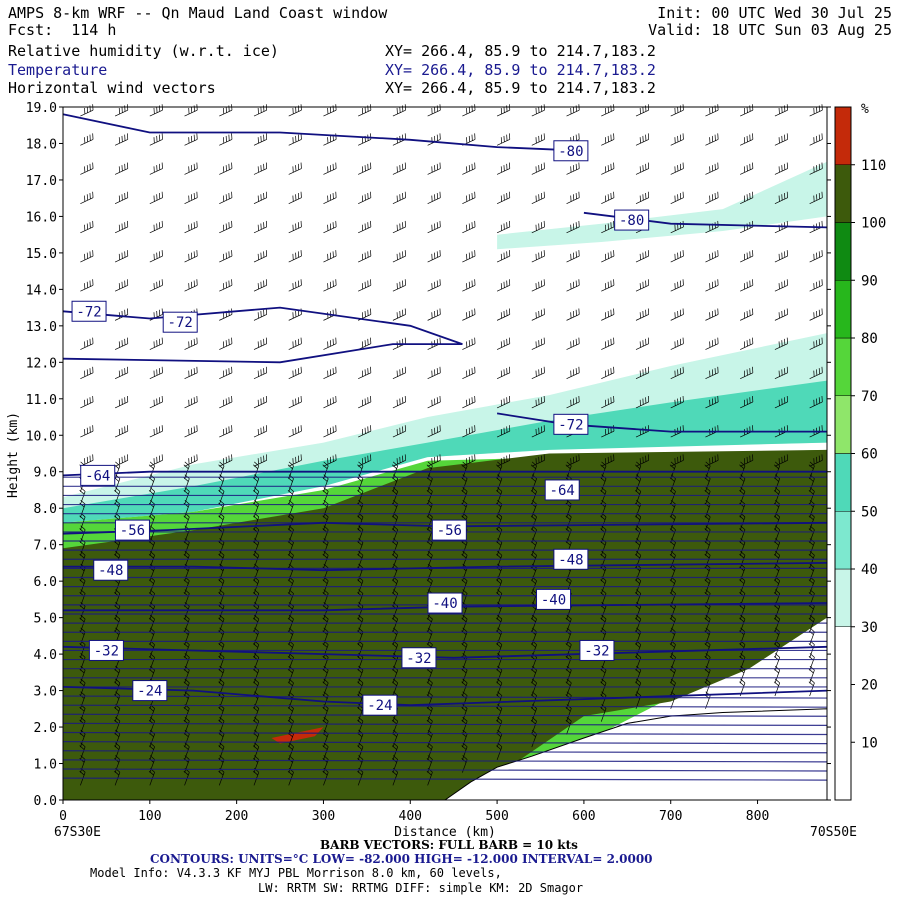 This screenshot has width=900, height=900. I want to click on colorbar: 10 20 30 40 50 60 70 80 90 100 110%, so click(860, 451).